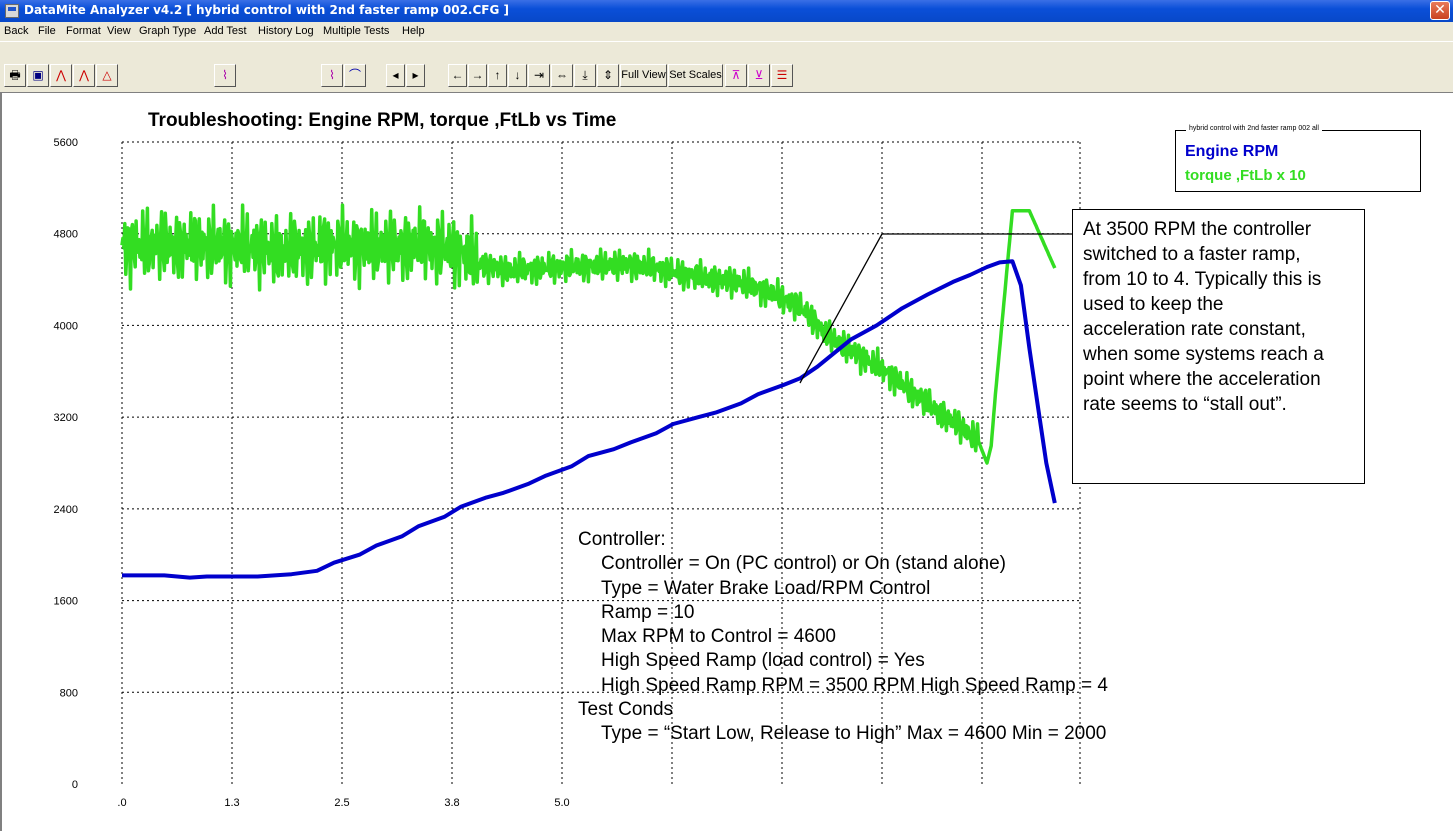 This screenshot has height=831, width=1453. I want to click on x-axis-ticks: .0 1.3 2.5 3.8 5.0, so click(343, 803).